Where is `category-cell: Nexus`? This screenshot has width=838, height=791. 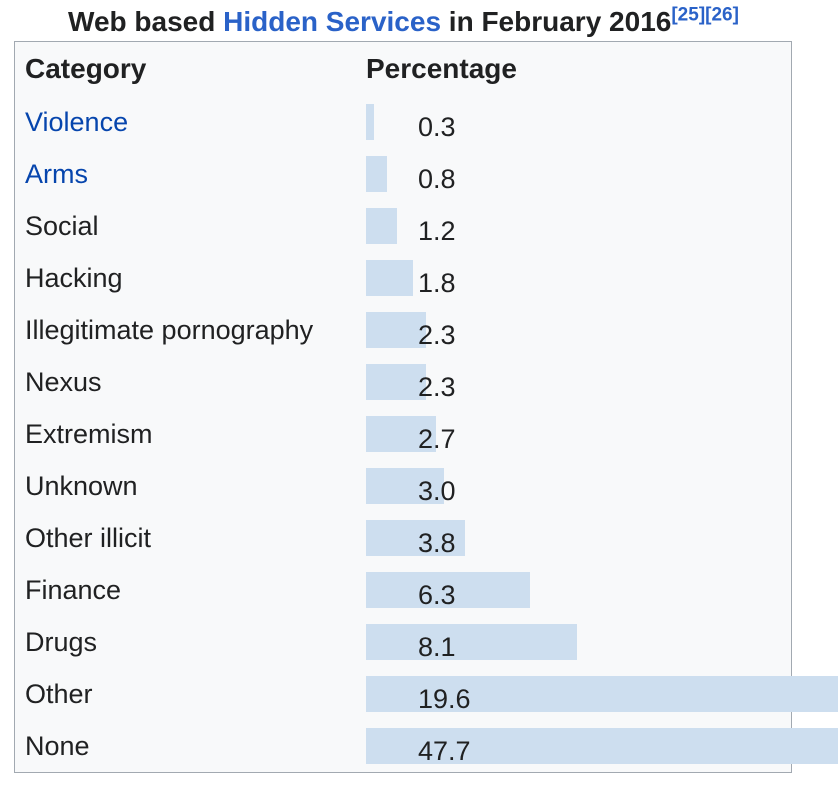 category-cell: Nexus is located at coordinates (63, 382).